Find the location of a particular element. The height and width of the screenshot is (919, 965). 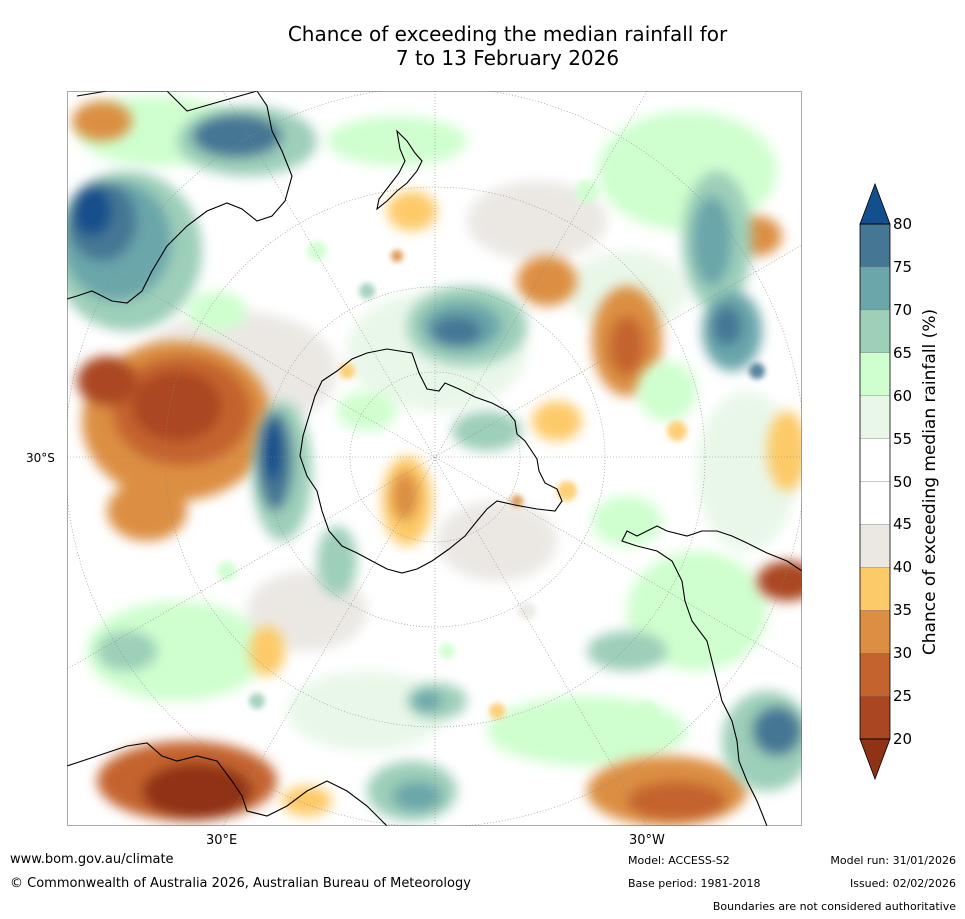

colorbar-tick-label: 75 is located at coordinates (903, 266).